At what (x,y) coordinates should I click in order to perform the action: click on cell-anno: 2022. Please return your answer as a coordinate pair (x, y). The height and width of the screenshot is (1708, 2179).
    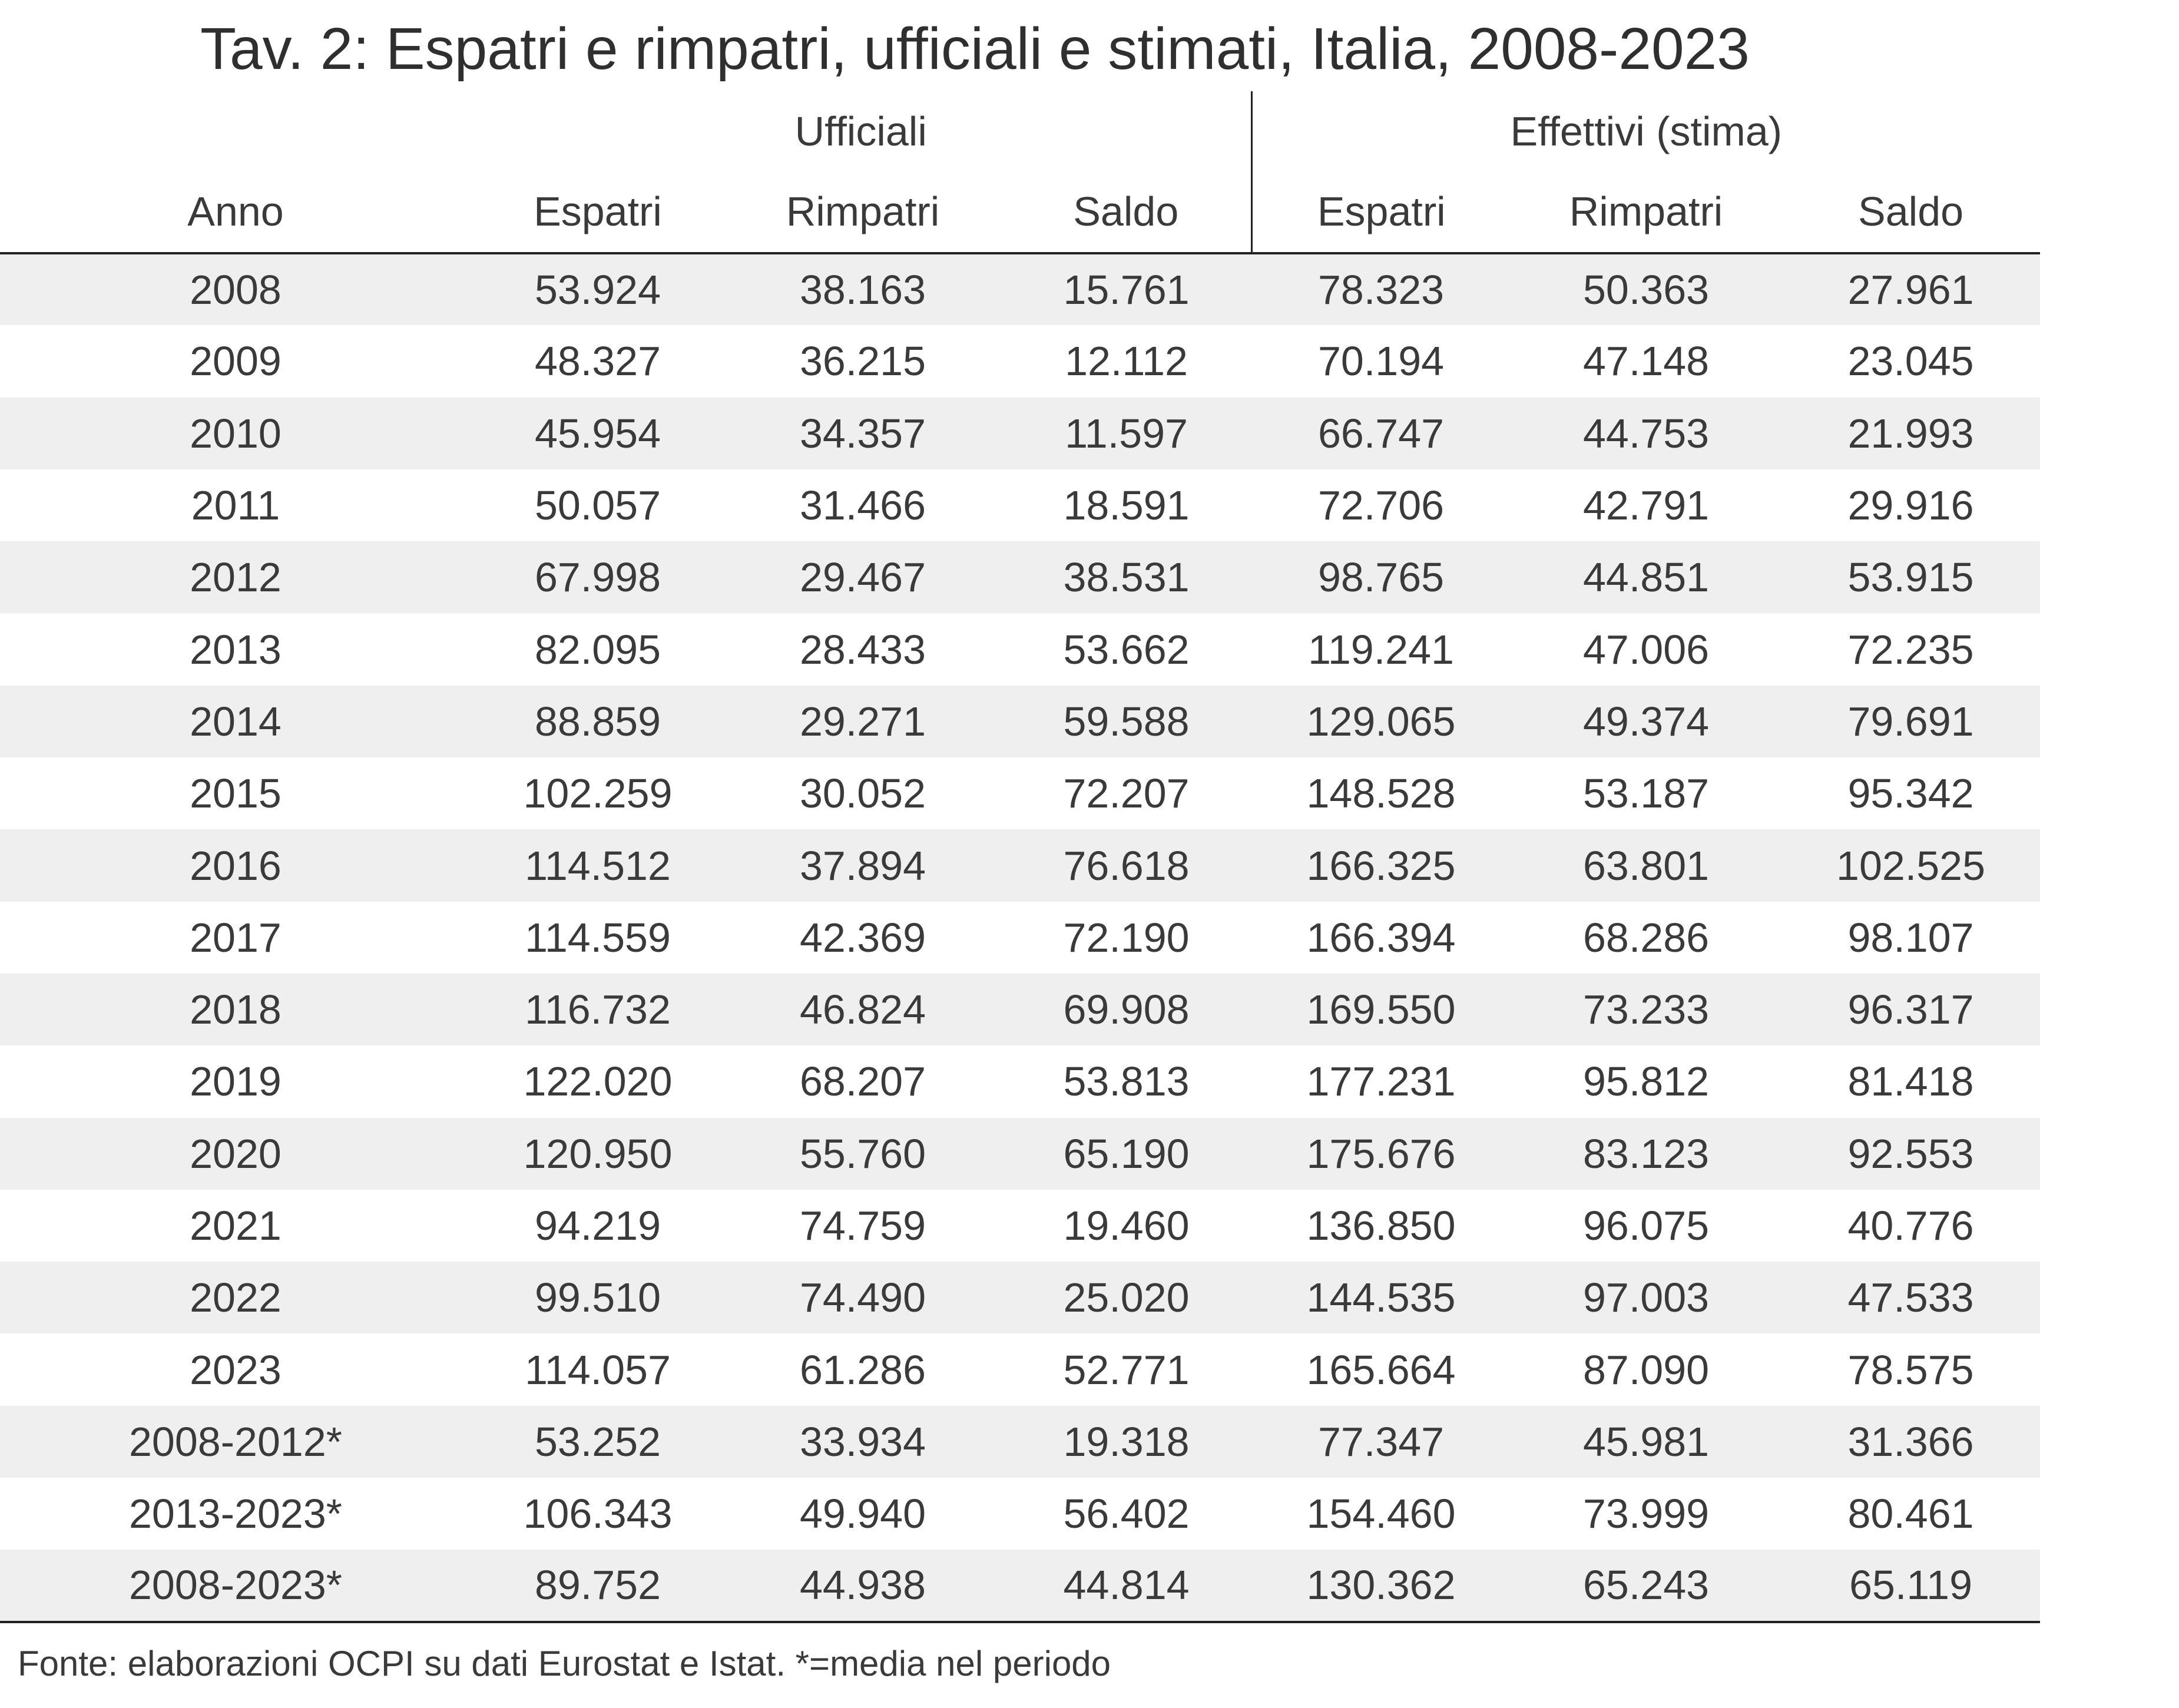
    Looking at the image, I should click on (235, 1298).